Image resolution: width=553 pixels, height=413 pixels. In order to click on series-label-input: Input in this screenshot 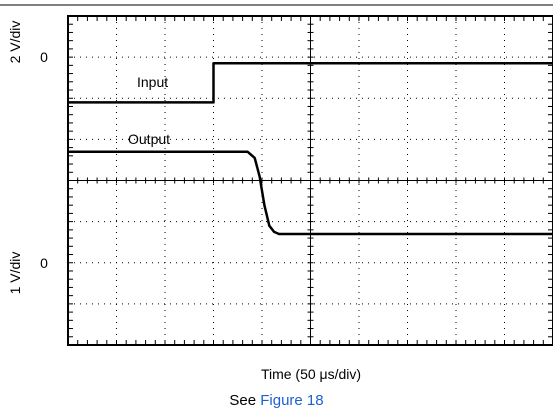, I will do `click(152, 82)`.